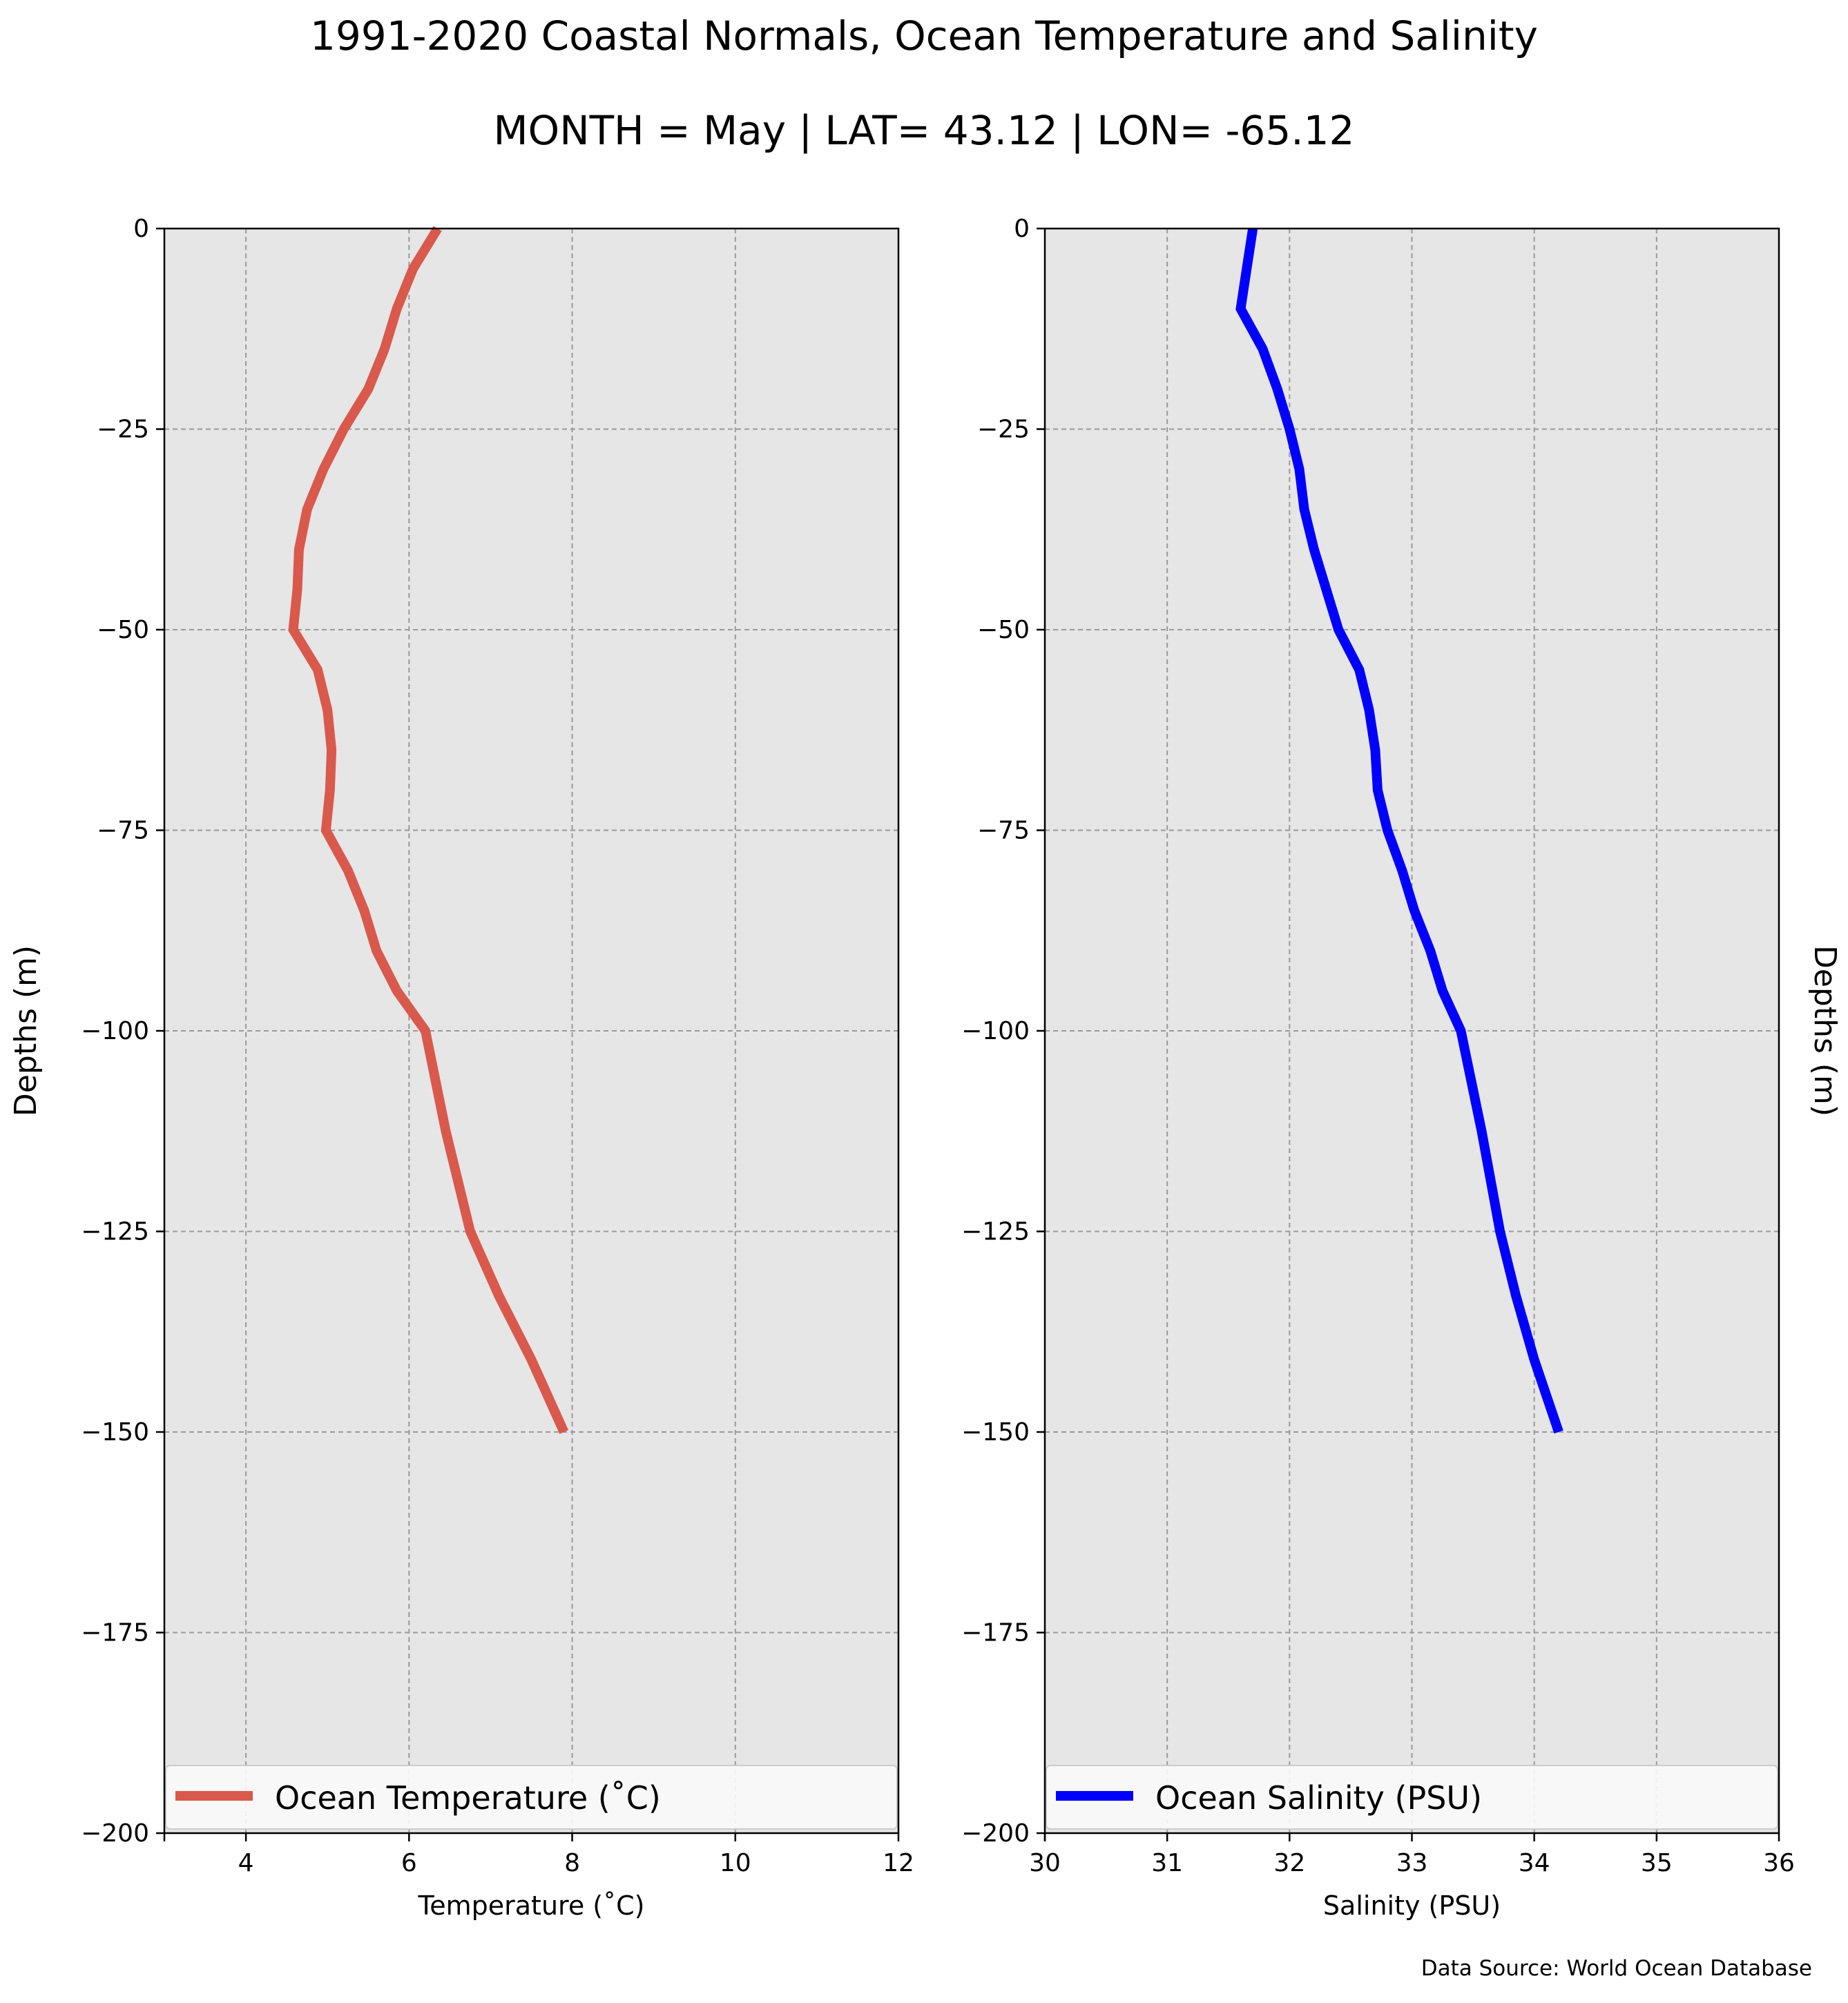 The width and height of the screenshot is (1848, 2003). Describe the element at coordinates (1412, 1863) in the screenshot. I see `x-tick-label: 33` at that location.